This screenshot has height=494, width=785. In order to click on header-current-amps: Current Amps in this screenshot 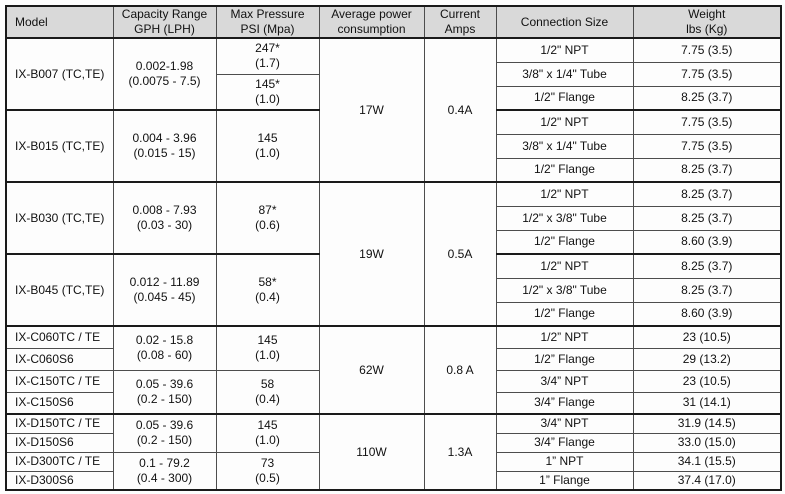, I will do `click(460, 22)`.